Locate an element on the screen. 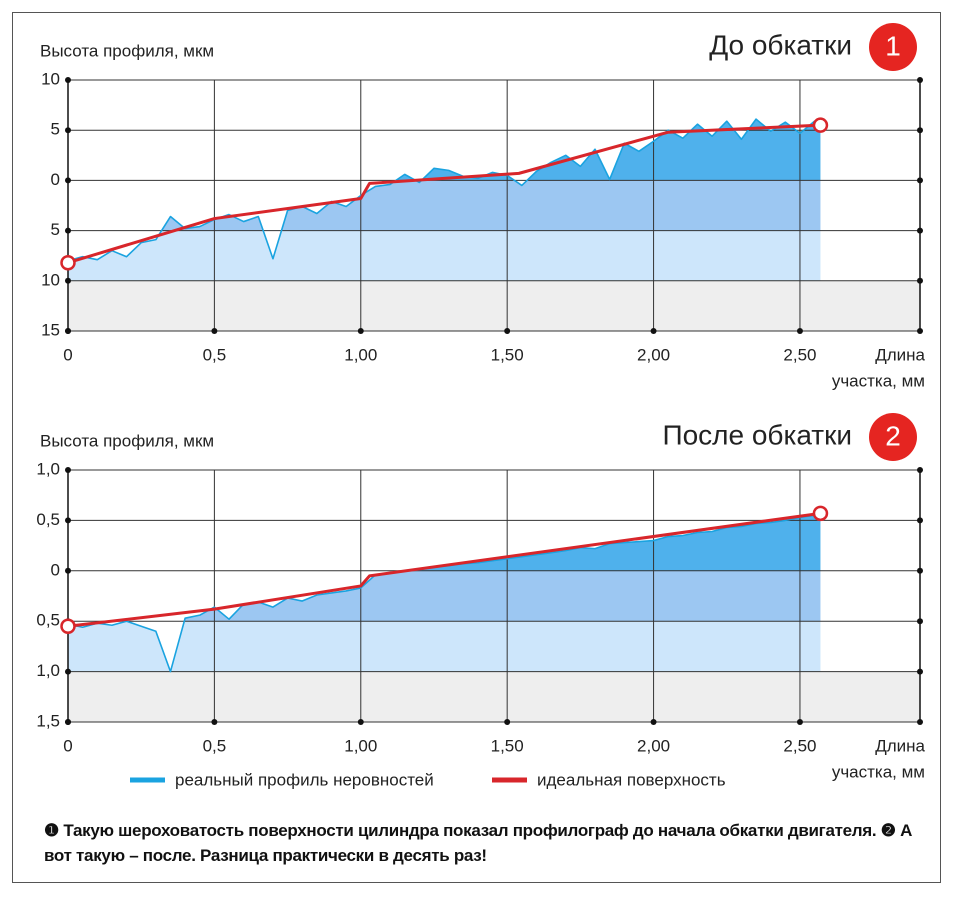 The image size is (960, 904). badge-label: 2 is located at coordinates (893, 435).